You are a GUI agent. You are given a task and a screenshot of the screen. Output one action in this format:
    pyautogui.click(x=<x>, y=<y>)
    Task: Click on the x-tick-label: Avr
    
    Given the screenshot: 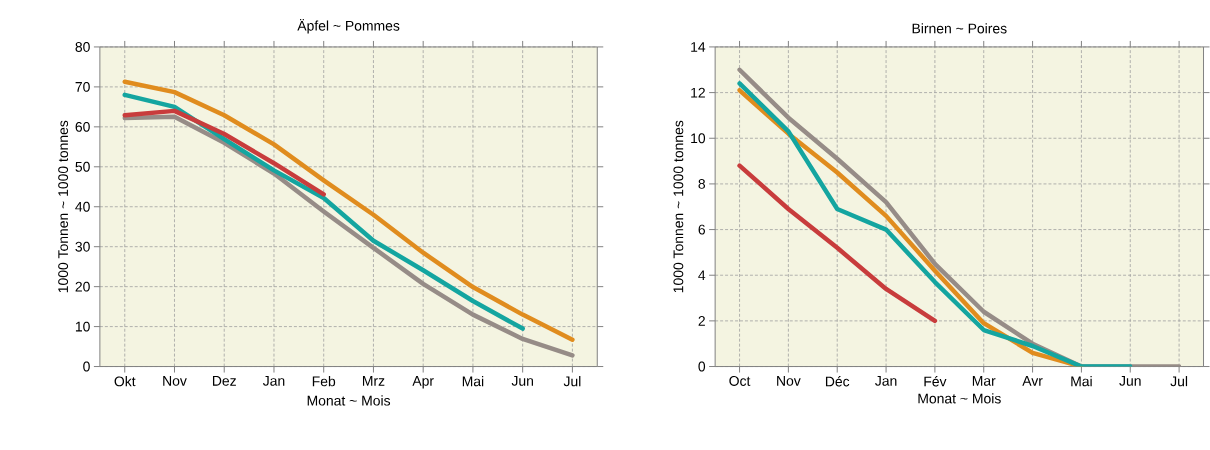 What is the action you would take?
    pyautogui.click(x=1032, y=380)
    